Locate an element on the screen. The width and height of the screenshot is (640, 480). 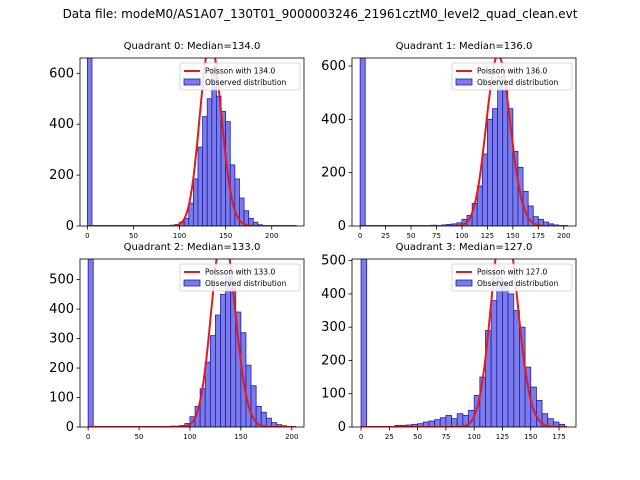
x-tick-label: 25 is located at coordinates (385, 236).